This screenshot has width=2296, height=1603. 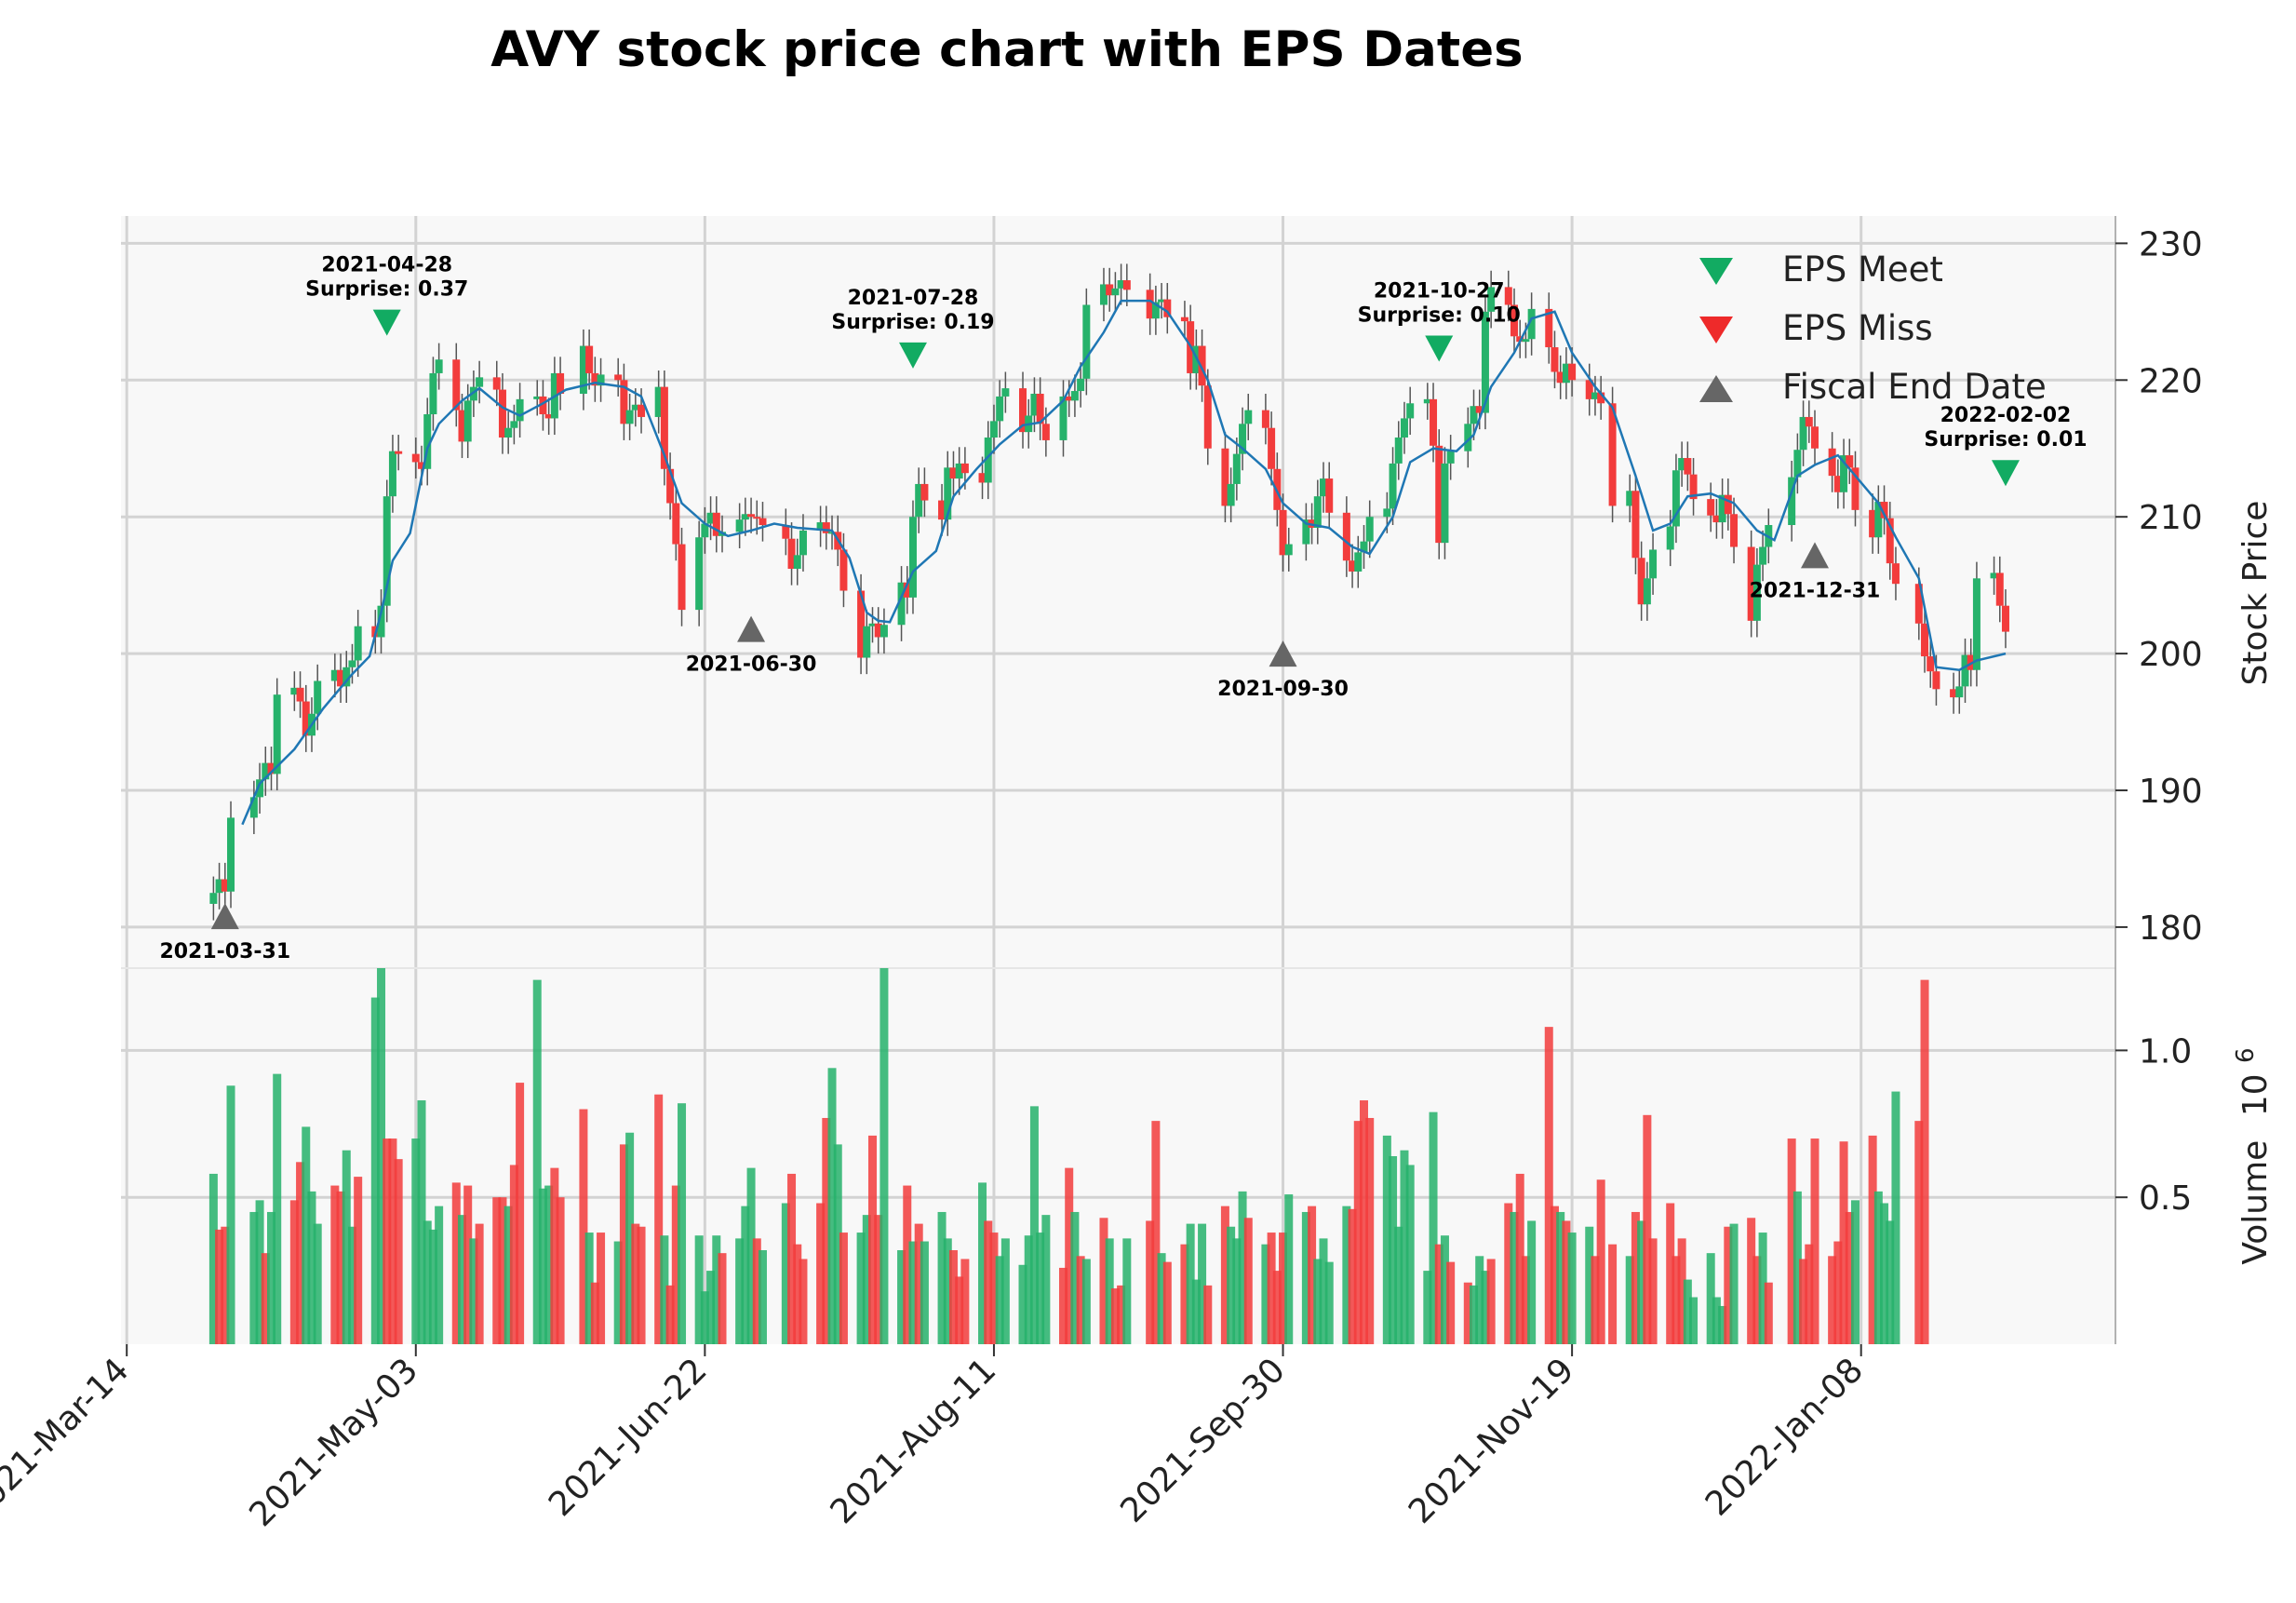 I want to click on fiscal-end-label: 2021-09-30, so click(x=1283, y=689).